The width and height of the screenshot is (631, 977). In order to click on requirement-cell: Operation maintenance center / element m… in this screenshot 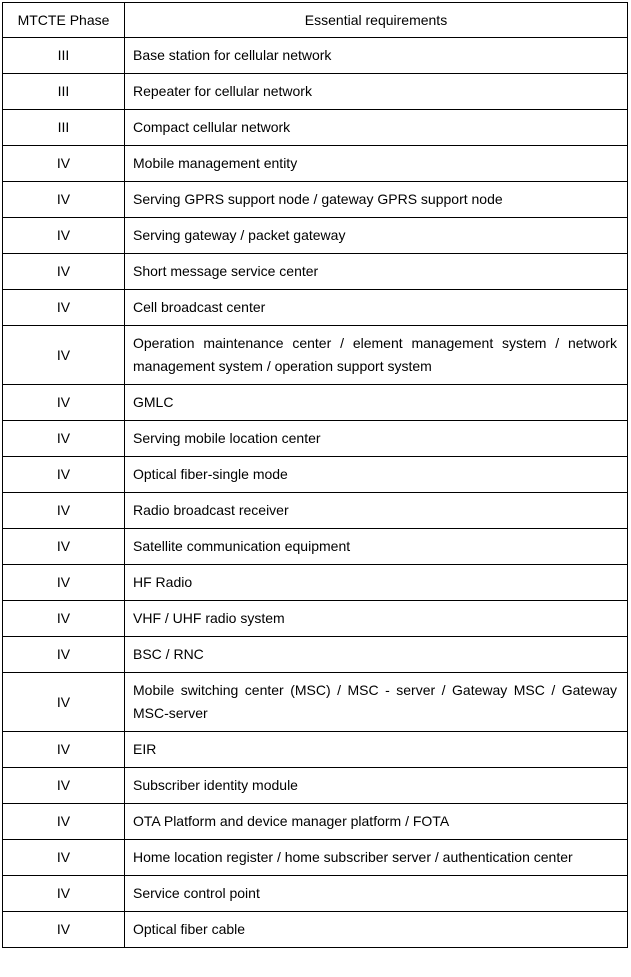, I will do `click(376, 355)`.